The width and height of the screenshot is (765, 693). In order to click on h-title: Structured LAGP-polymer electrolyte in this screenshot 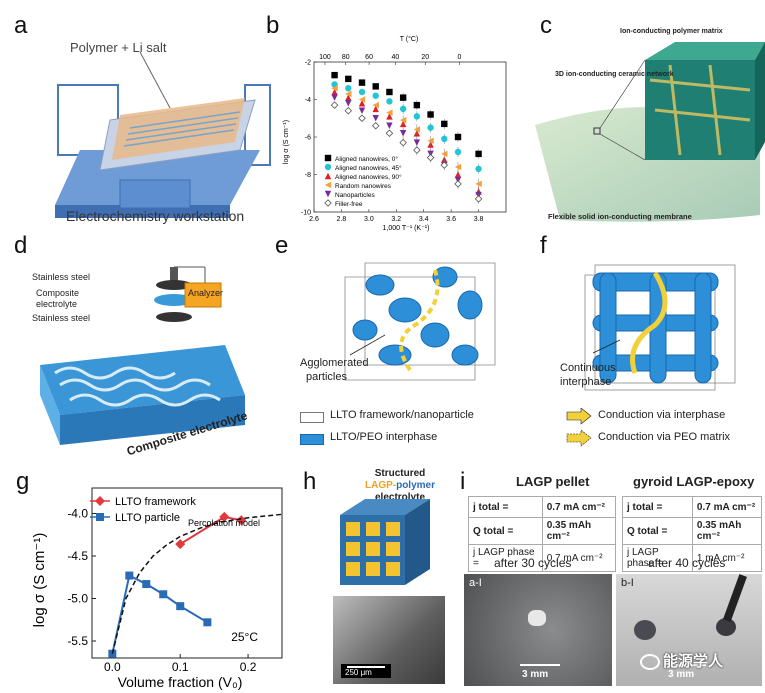, I will do `click(400, 486)`.